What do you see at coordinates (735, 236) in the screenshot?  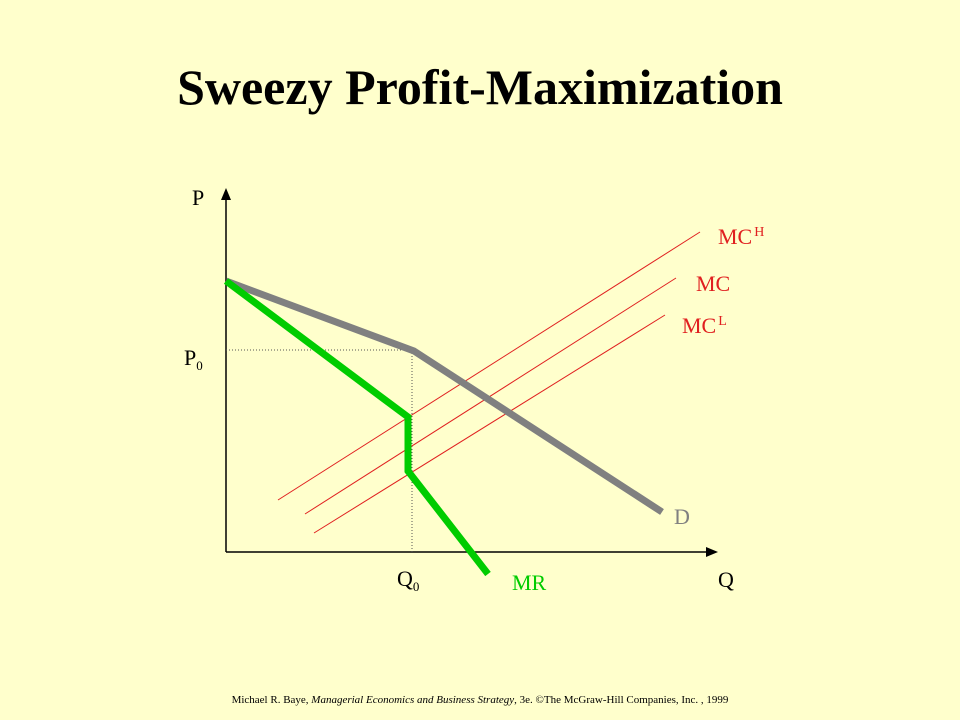 I see `mc-high-base: MC` at bounding box center [735, 236].